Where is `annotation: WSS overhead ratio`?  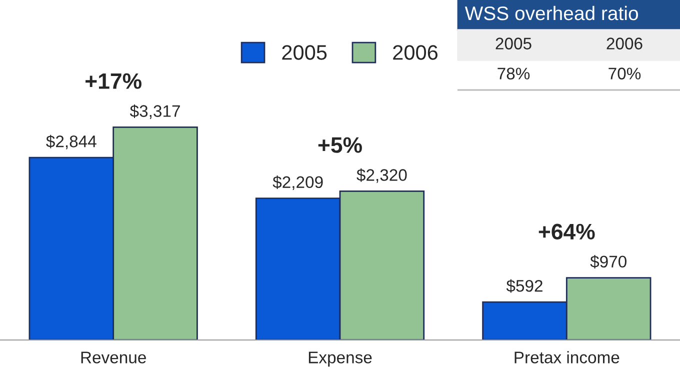 annotation: WSS overhead ratio is located at coordinates (551, 13).